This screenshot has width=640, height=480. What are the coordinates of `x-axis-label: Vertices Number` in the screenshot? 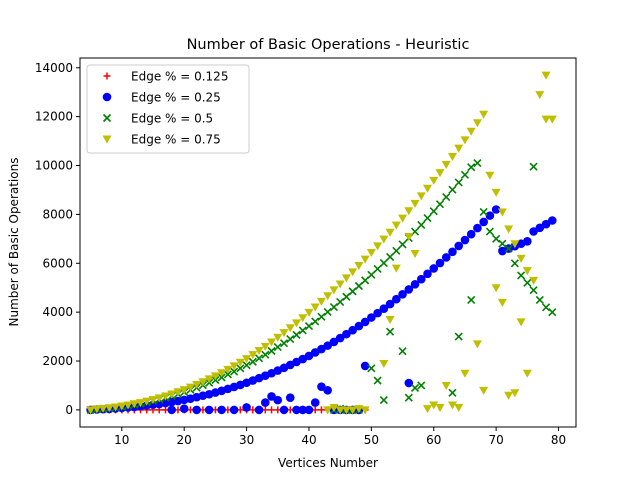 It's located at (328, 463).